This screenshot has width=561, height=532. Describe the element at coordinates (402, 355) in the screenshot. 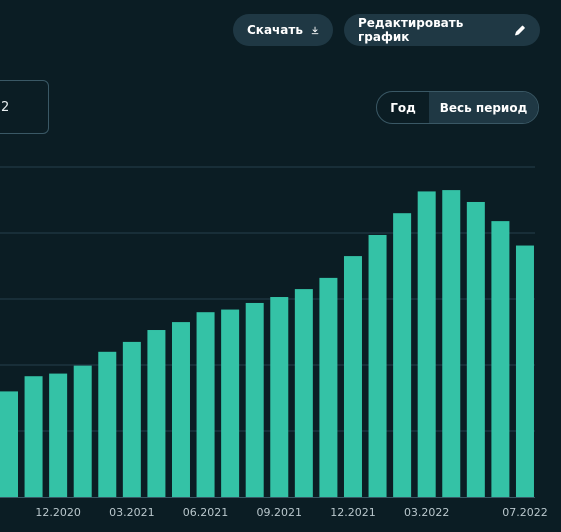

I see `bar-02.2022` at that location.